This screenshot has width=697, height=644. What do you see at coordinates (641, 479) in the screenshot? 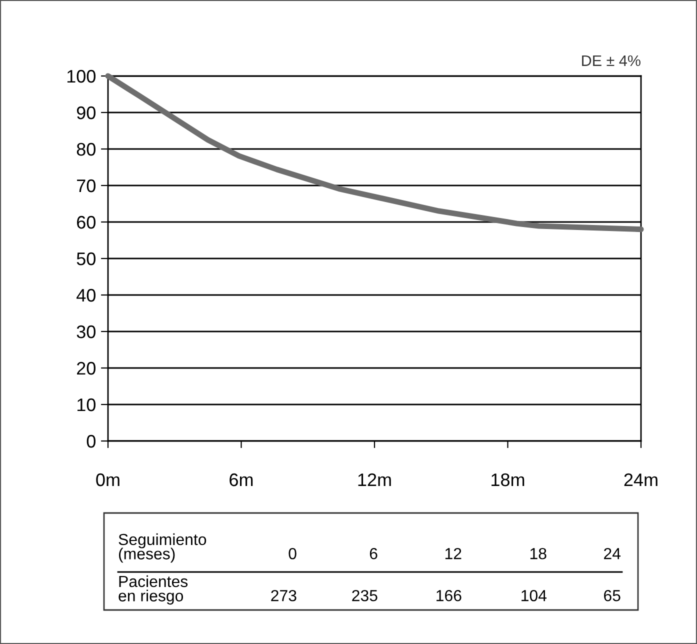
I see `x-tick-label: 24m` at bounding box center [641, 479].